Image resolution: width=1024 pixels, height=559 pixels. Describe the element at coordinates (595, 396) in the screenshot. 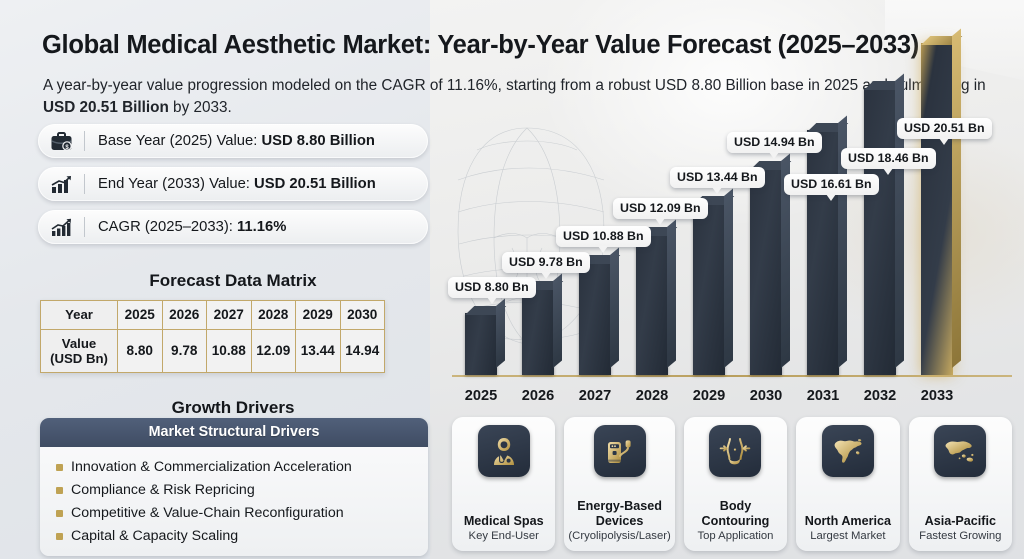

I see `x-axis-label-2027: 2027` at that location.